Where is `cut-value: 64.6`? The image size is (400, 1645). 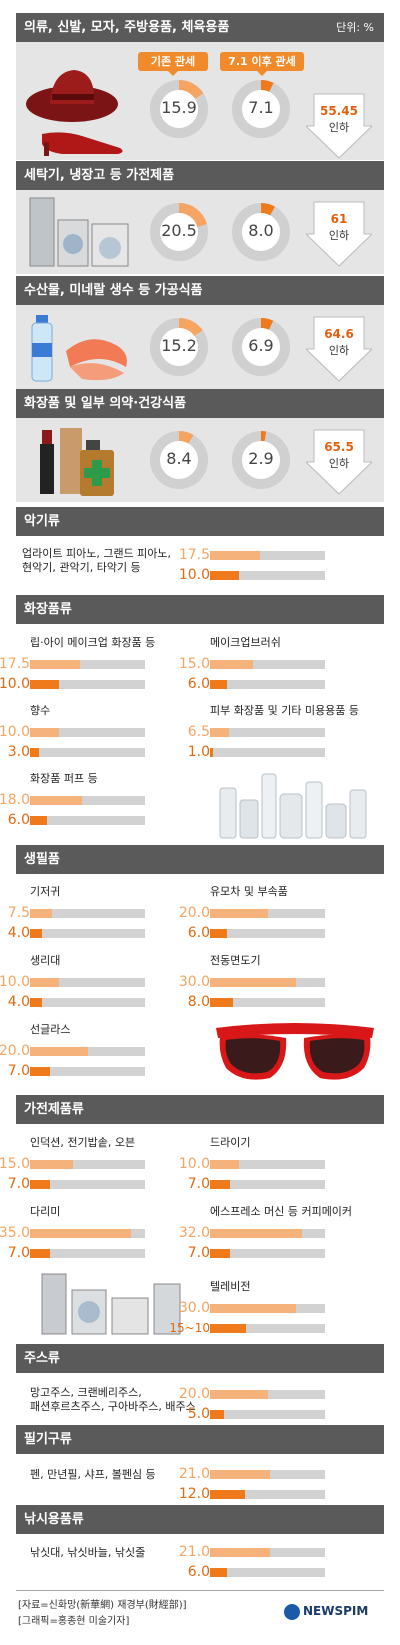
cut-value: 64.6 is located at coordinates (339, 334).